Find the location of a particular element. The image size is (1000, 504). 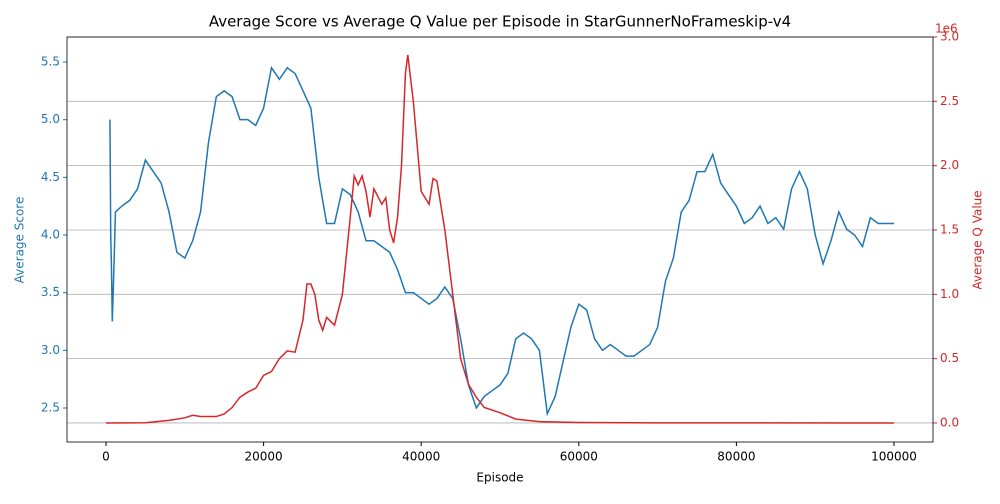

y2-tick-label: 1.0 is located at coordinates (949, 294).